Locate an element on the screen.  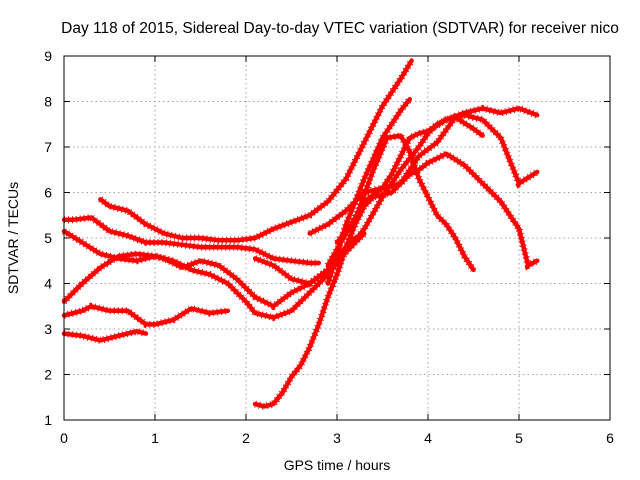
y-tick-label: 9 is located at coordinates (48, 56).